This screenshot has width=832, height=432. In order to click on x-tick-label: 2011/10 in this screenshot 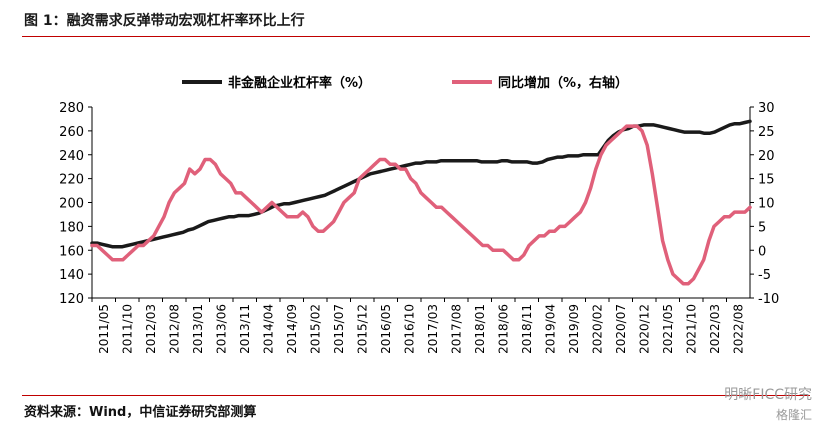, I will do `click(127, 329)`.